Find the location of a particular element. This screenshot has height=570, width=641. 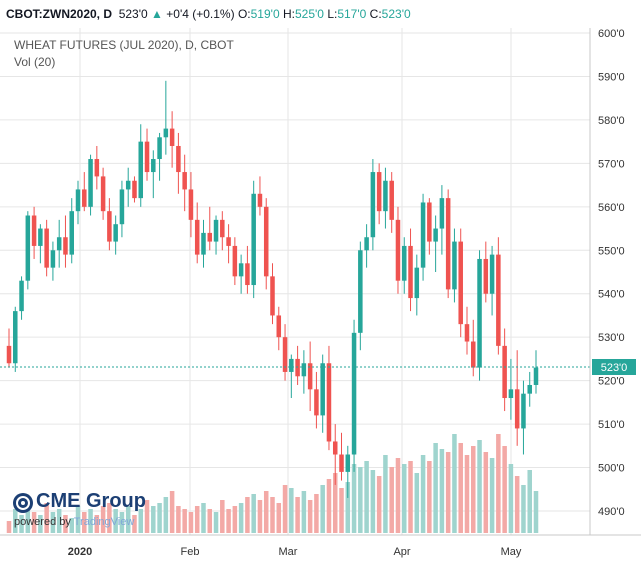

close-value: 523'0 is located at coordinates (396, 14).